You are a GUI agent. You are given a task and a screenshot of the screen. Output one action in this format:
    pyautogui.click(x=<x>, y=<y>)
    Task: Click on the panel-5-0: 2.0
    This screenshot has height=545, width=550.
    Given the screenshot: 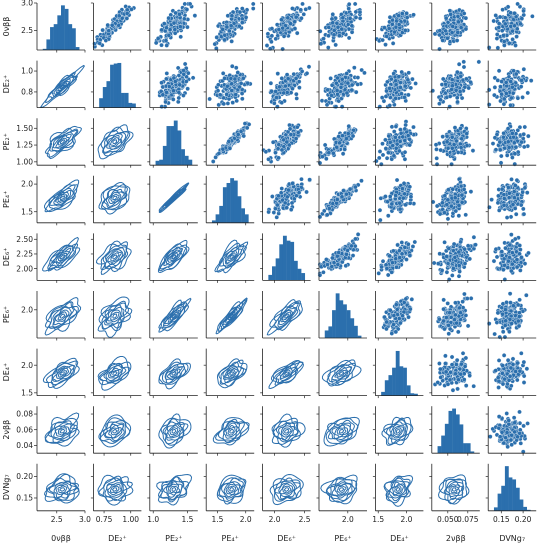 What is the action you would take?
    pyautogui.click(x=53, y=316)
    